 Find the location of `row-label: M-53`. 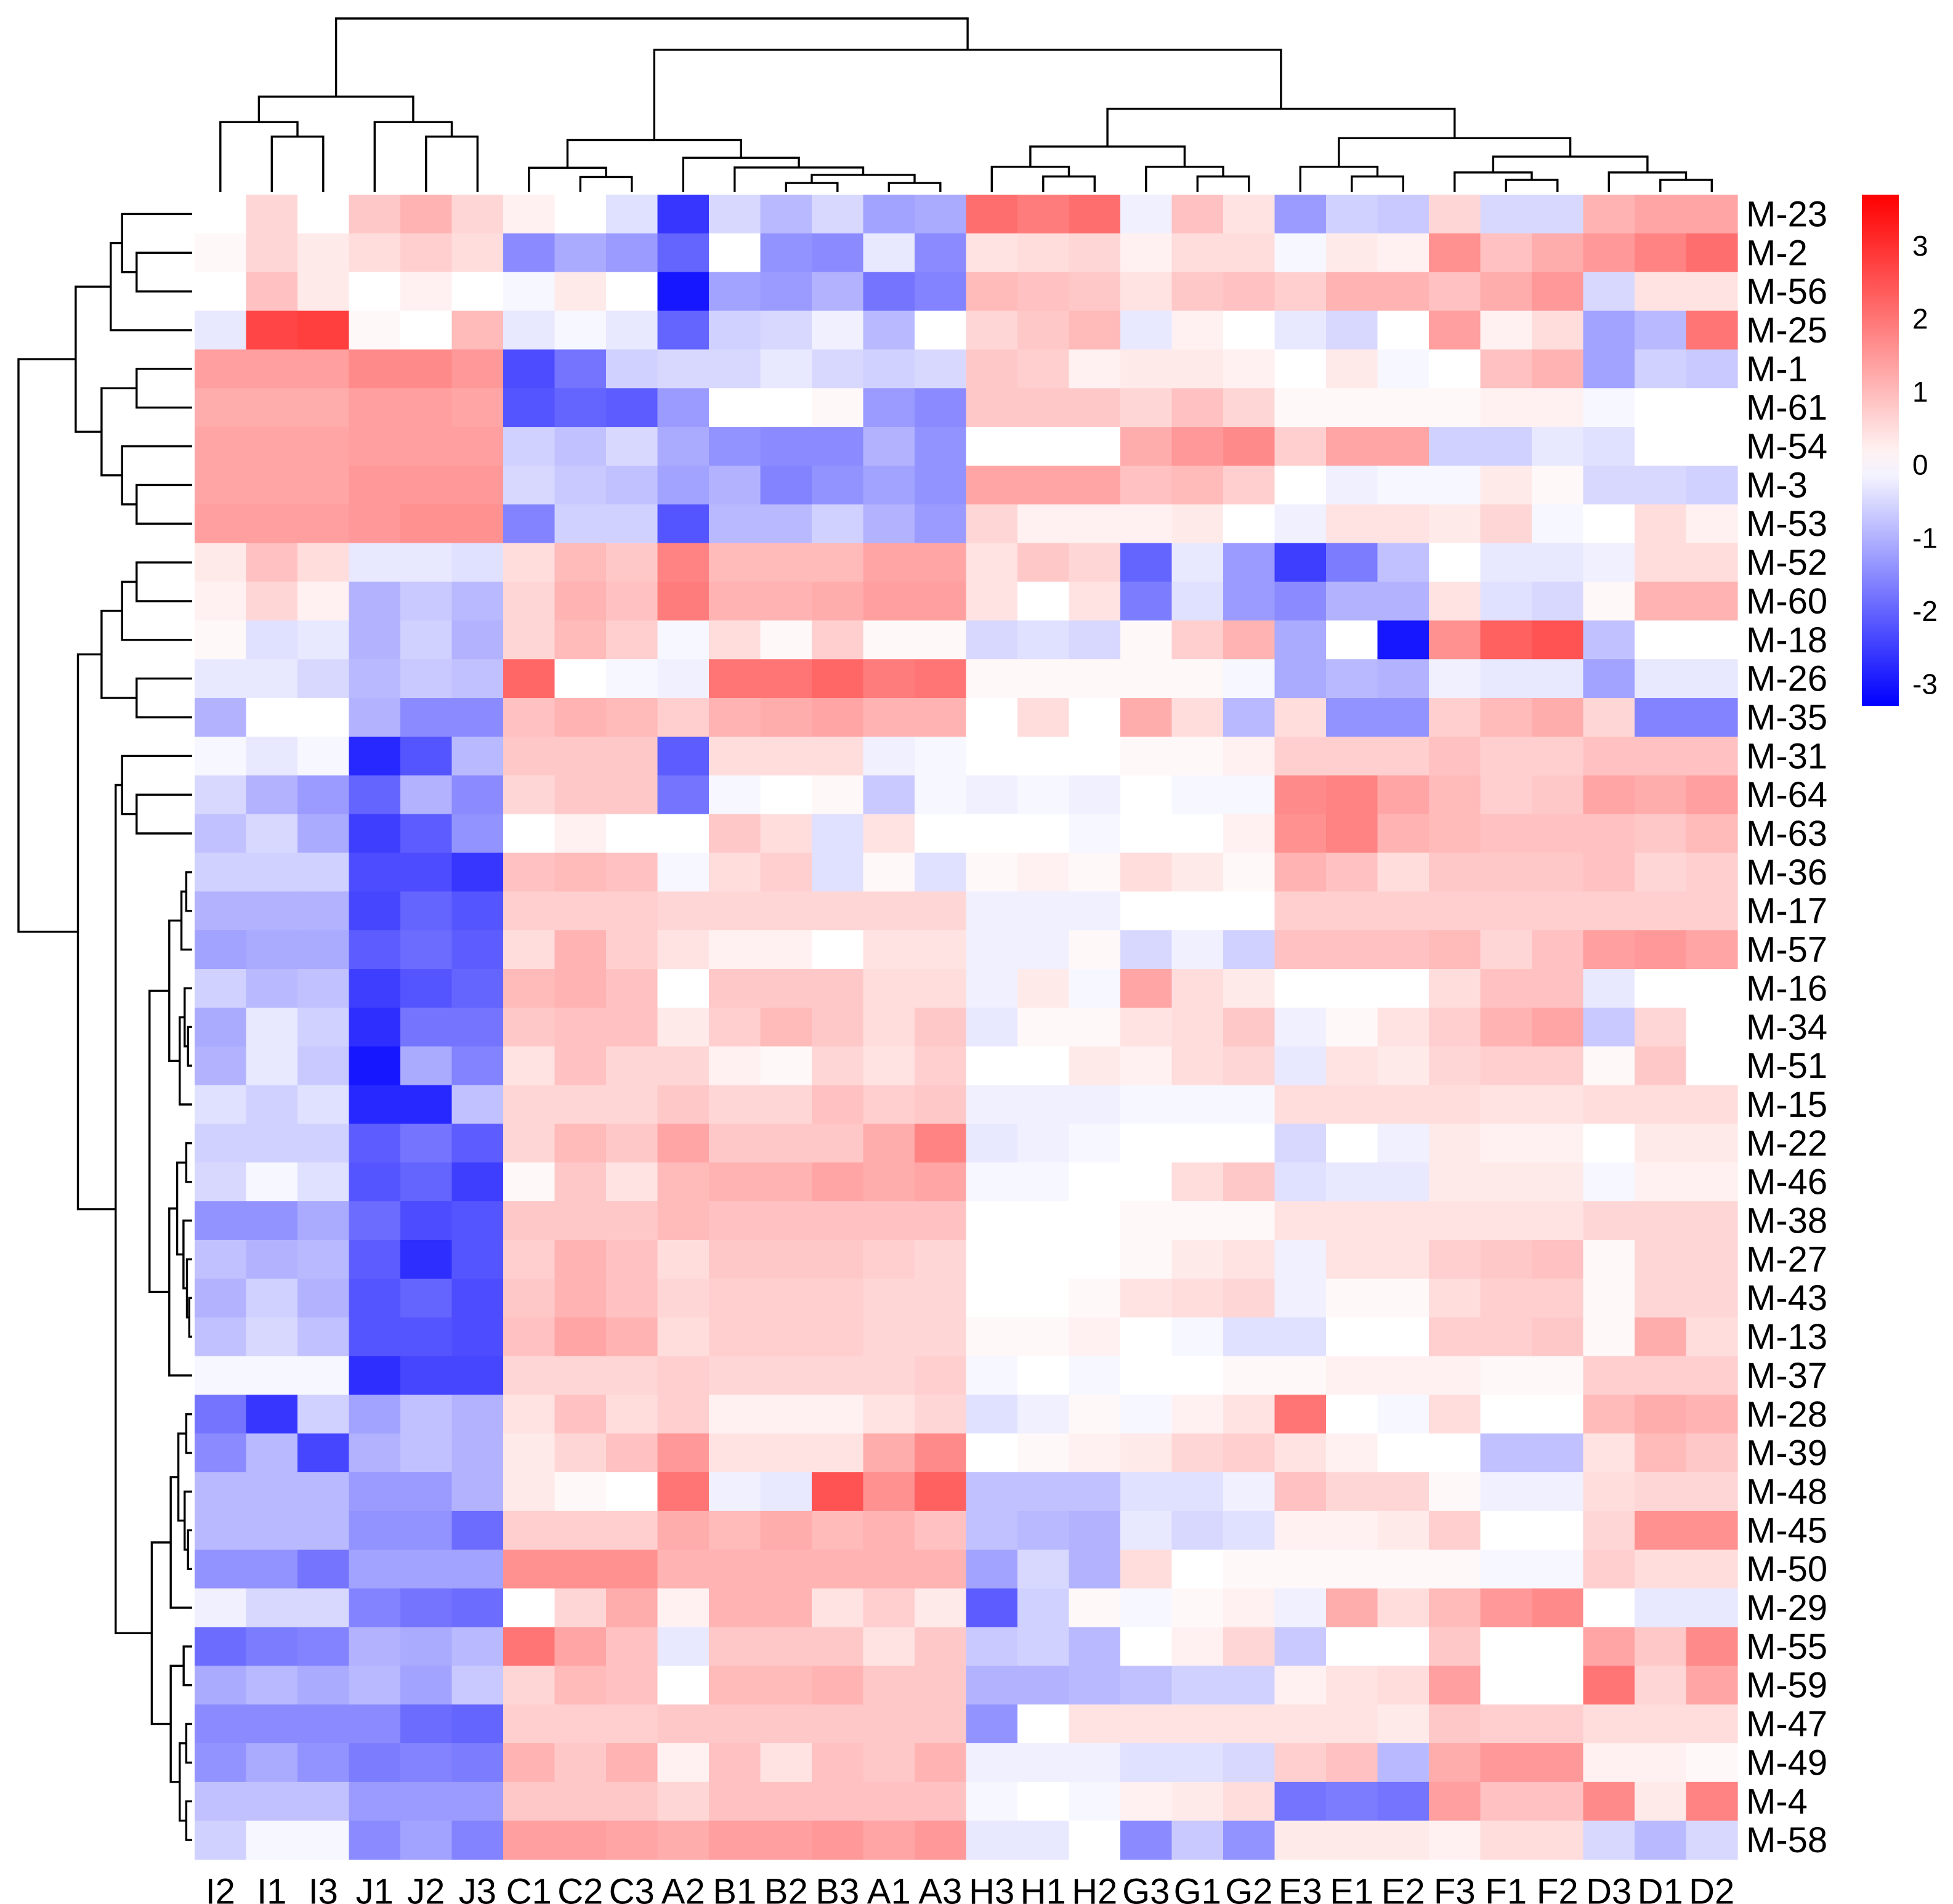

row-label: M-53 is located at coordinates (1786, 524).